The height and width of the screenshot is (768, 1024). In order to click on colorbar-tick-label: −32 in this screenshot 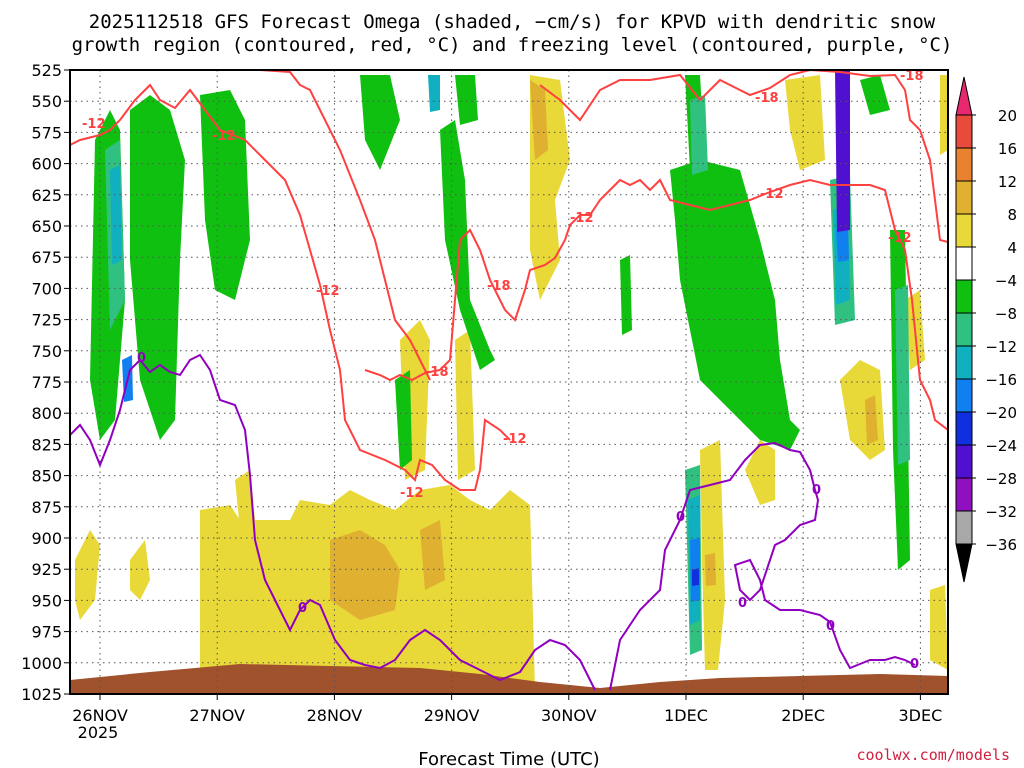, I will do `click(1001, 512)`.